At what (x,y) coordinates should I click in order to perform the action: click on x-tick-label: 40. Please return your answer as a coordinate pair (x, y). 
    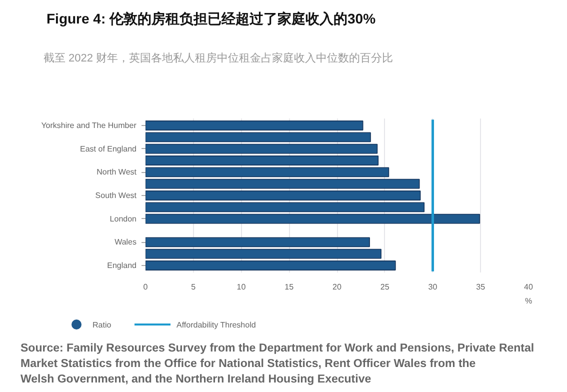
    Looking at the image, I should click on (529, 287).